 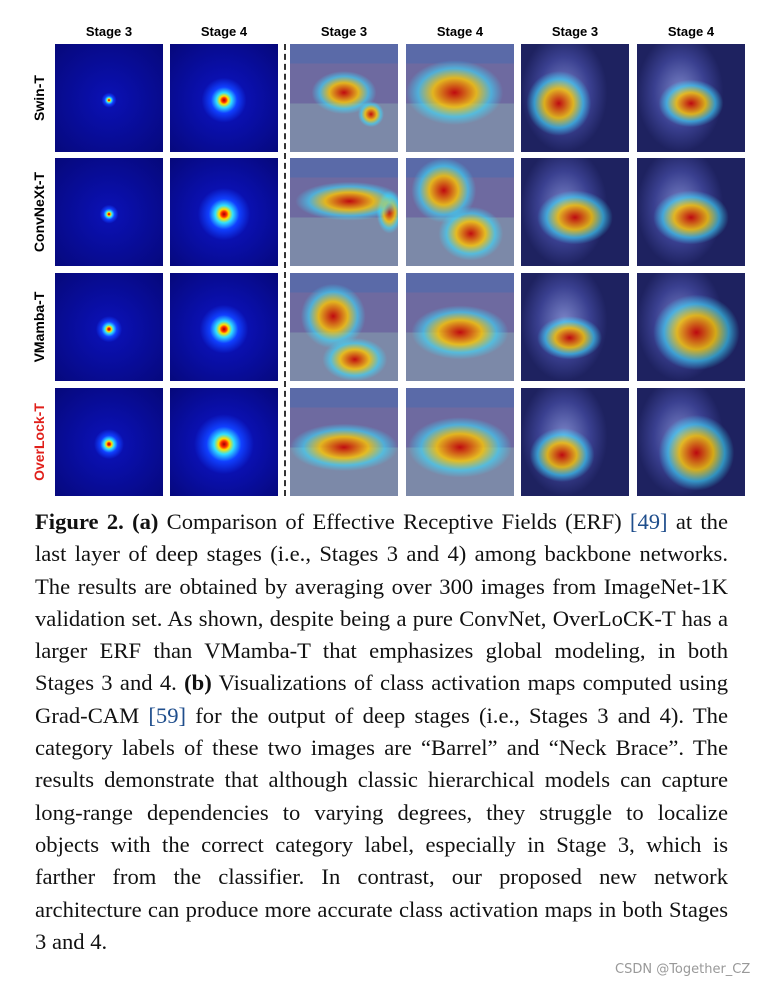 I want to click on citation: [59], so click(x=167, y=715).